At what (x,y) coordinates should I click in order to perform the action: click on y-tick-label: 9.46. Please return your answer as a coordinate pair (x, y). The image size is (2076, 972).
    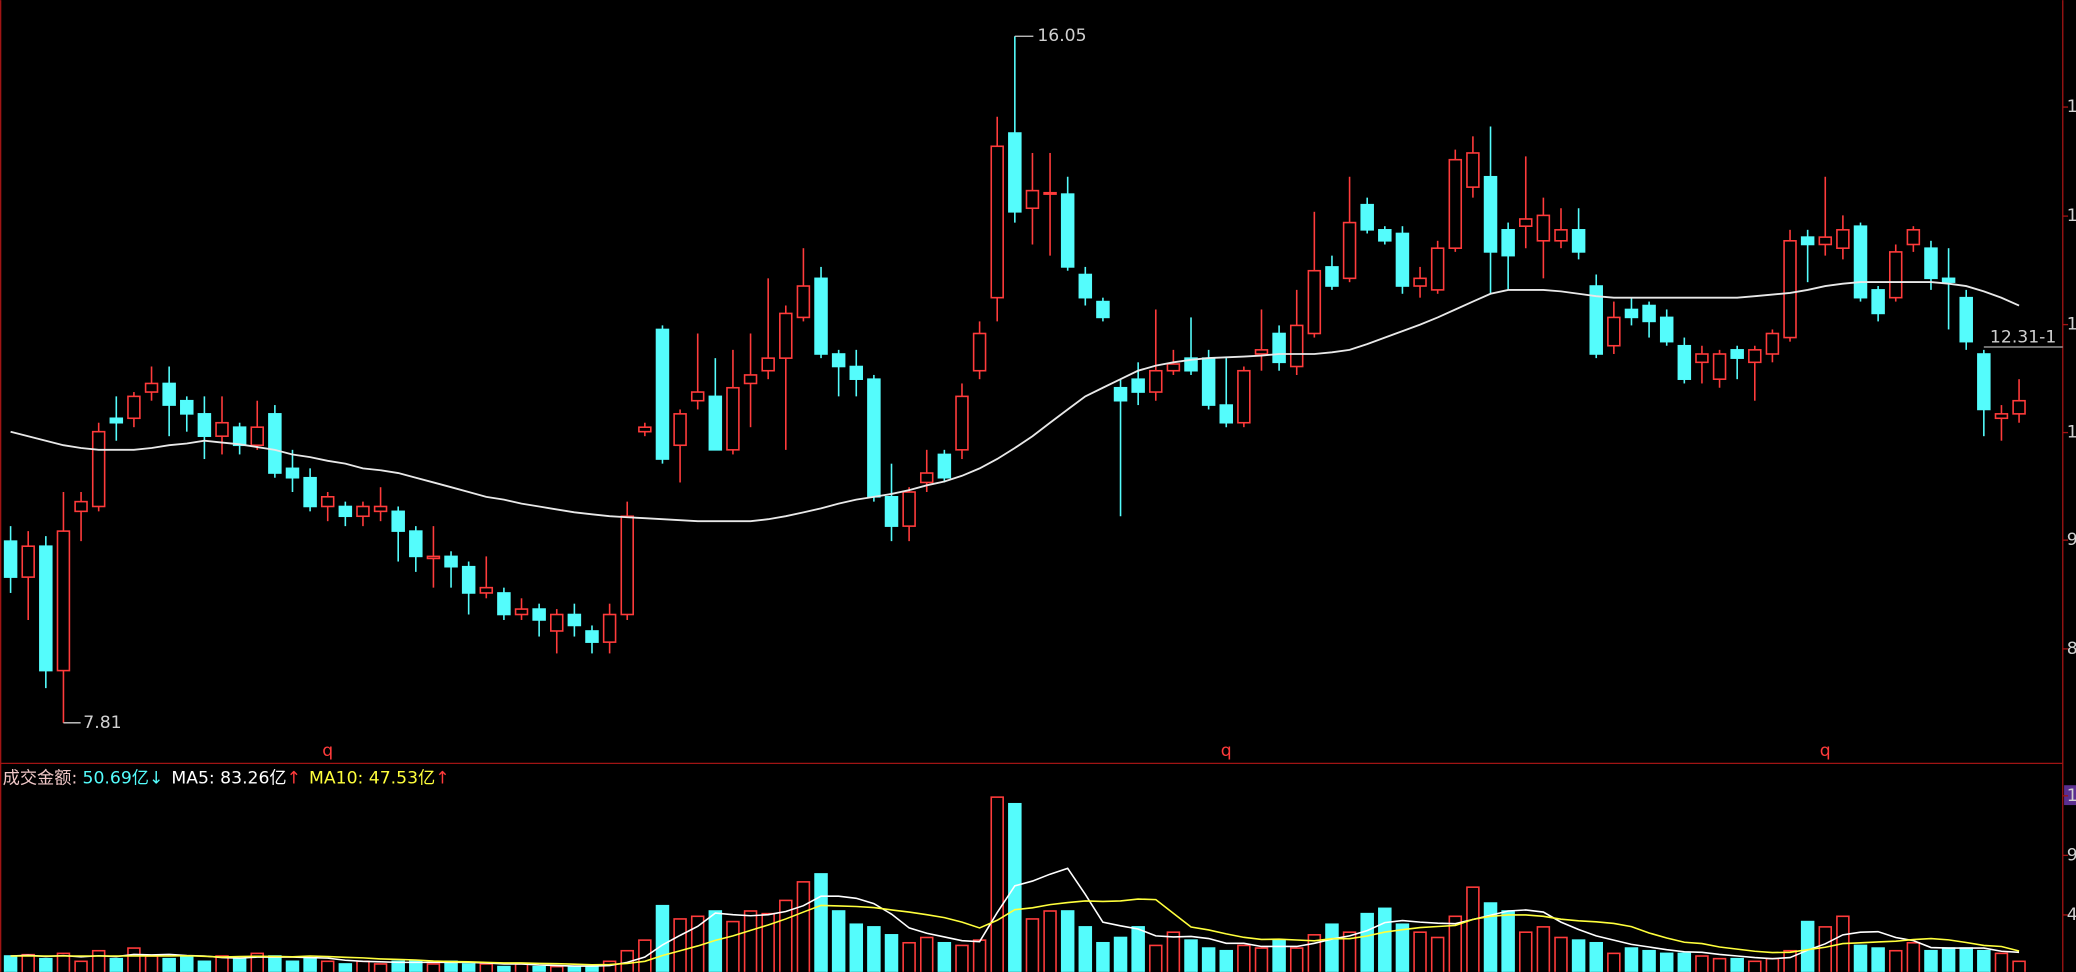
    Looking at the image, I should click on (2071, 540).